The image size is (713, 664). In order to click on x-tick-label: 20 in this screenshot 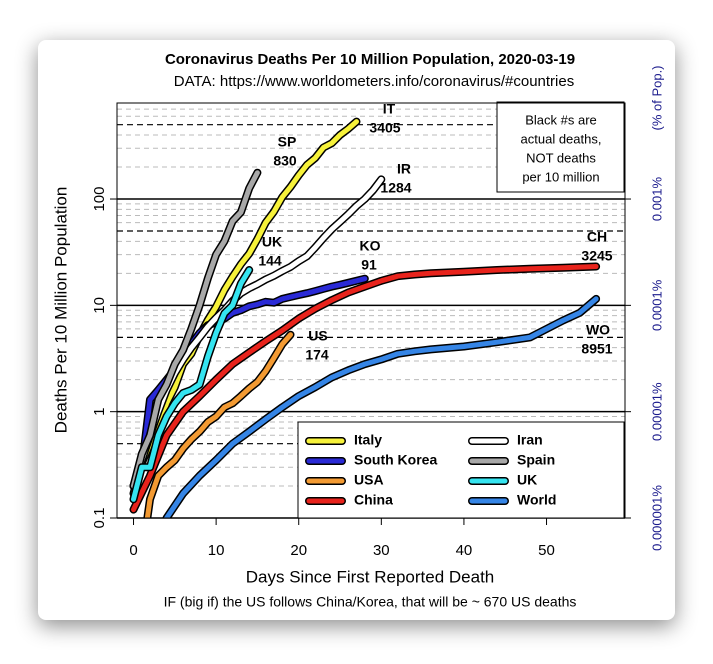, I will do `click(298, 550)`.